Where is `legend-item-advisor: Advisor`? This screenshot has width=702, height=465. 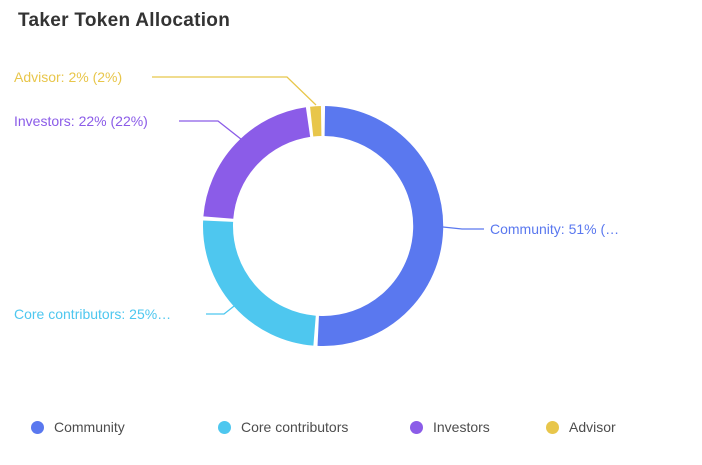 legend-item-advisor: Advisor is located at coordinates (581, 427).